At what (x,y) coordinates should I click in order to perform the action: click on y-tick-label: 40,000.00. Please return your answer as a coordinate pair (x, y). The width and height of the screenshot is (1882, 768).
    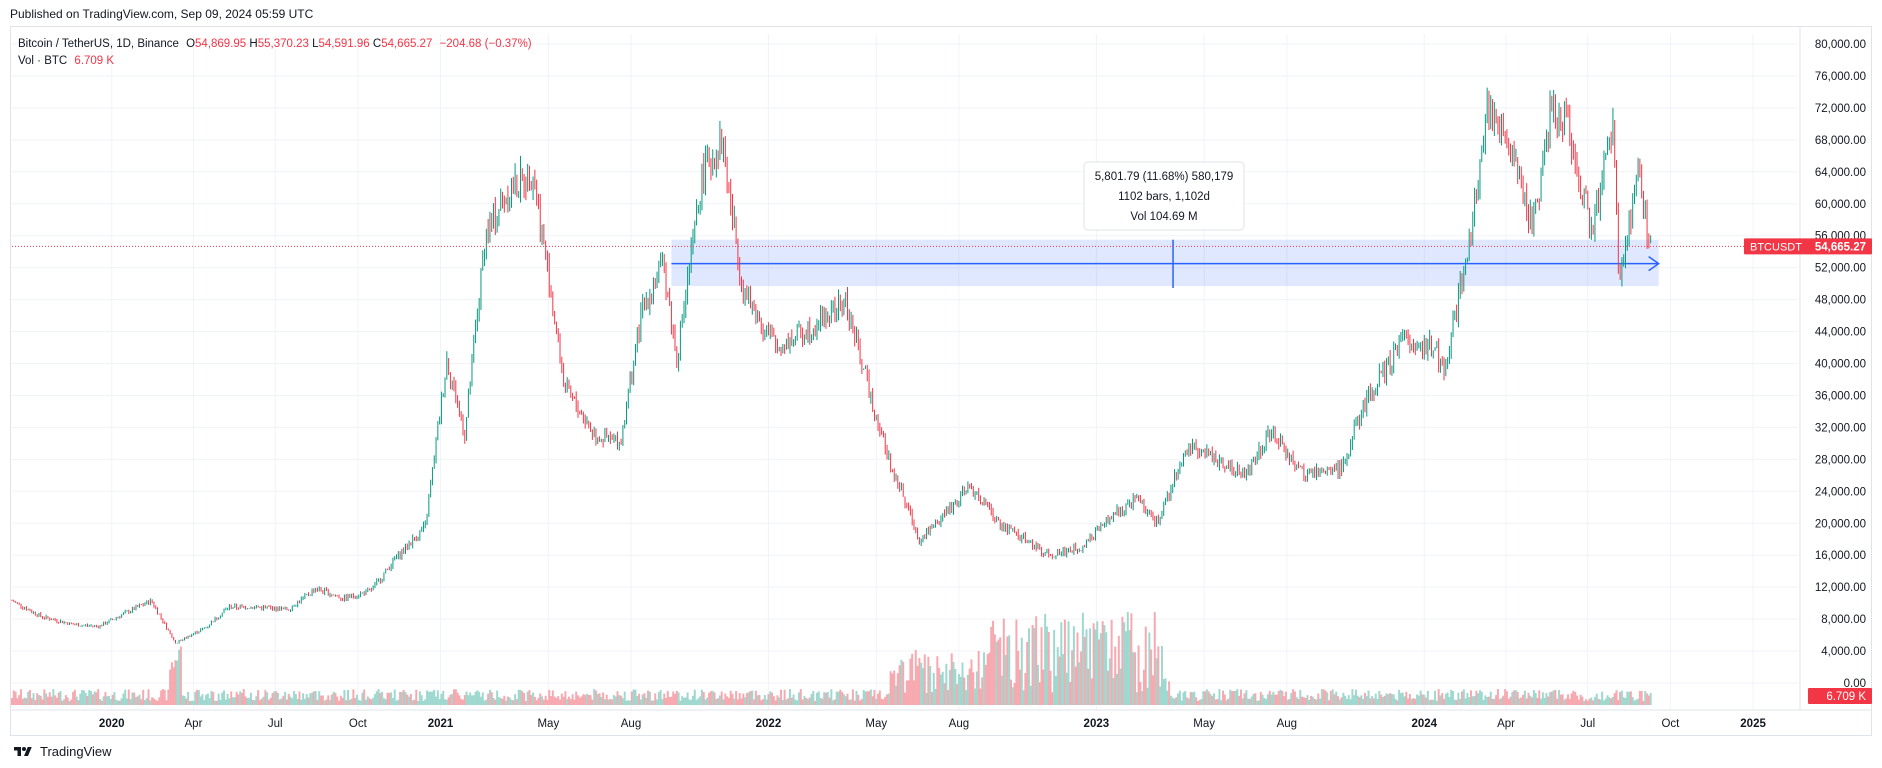
    Looking at the image, I should click on (1840, 365).